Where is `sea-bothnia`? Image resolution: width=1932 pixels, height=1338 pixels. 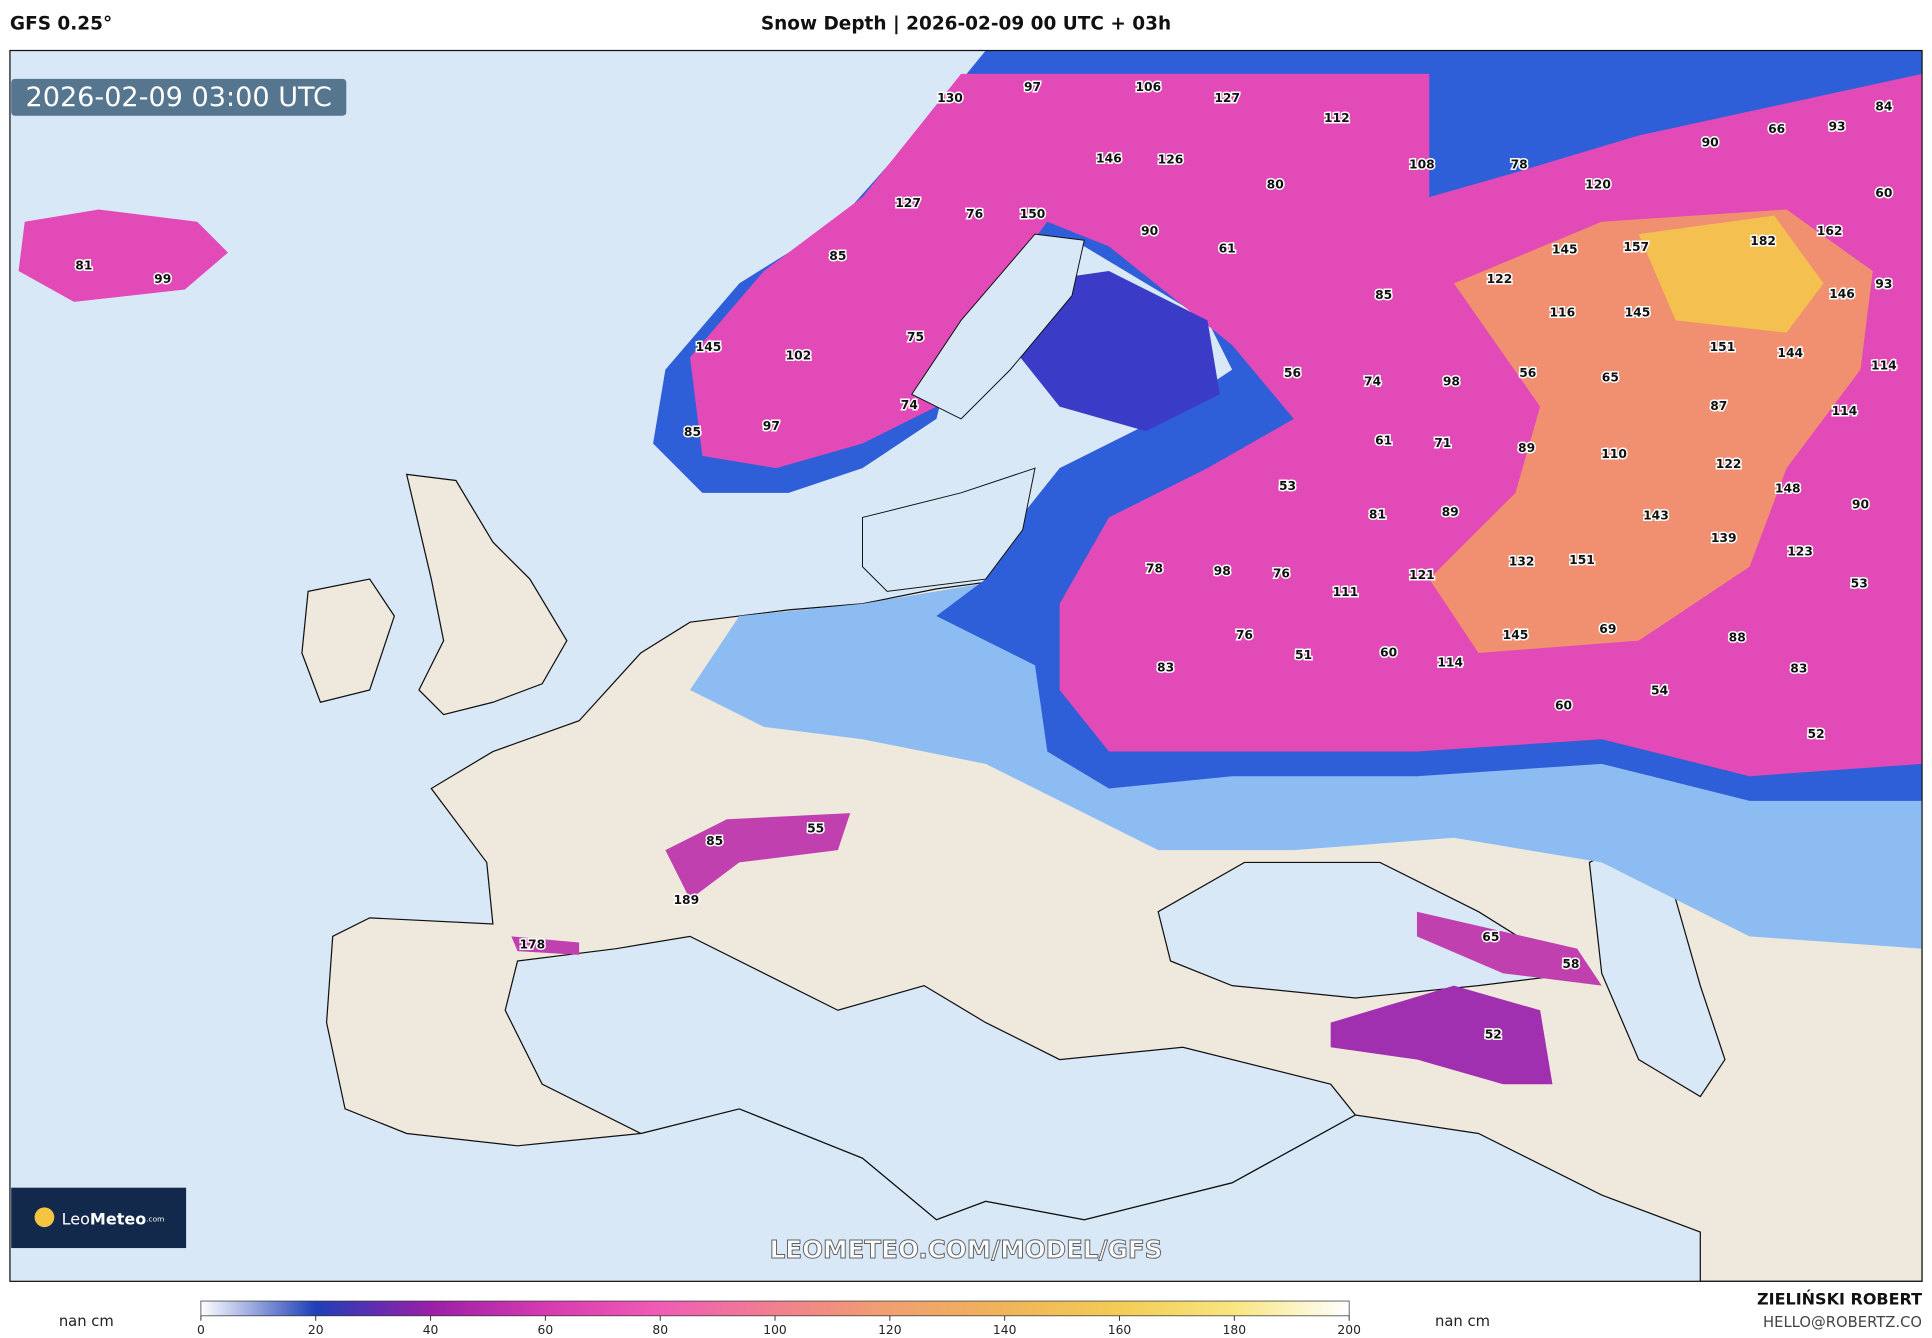
sea-bothnia is located at coordinates (998, 326).